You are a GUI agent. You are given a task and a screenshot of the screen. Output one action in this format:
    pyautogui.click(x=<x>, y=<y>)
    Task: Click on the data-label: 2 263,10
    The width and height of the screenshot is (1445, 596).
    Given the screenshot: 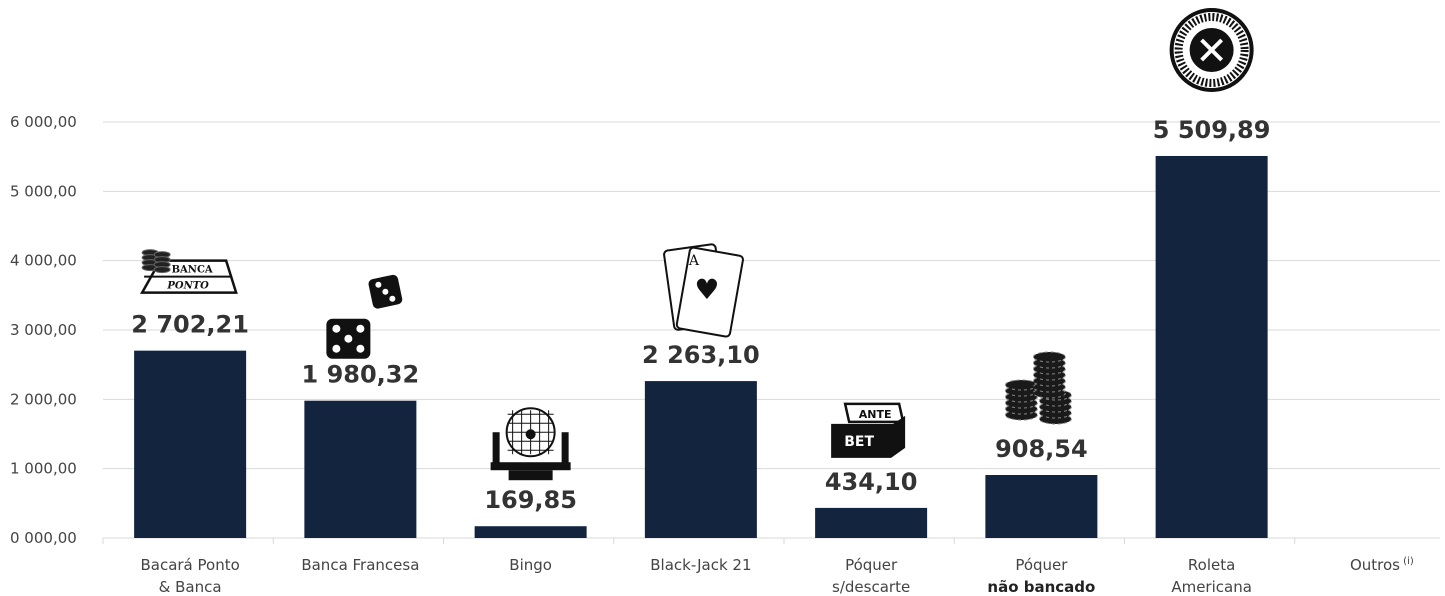 What is the action you would take?
    pyautogui.click(x=701, y=355)
    